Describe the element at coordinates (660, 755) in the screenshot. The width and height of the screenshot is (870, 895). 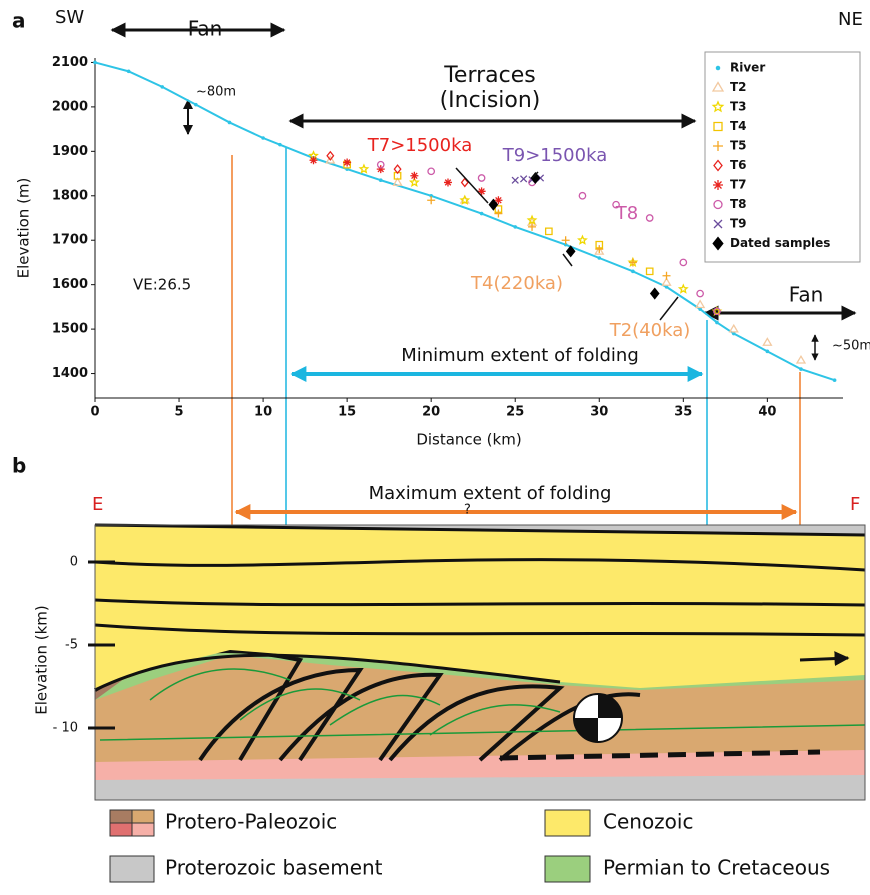
I see `decollement` at that location.